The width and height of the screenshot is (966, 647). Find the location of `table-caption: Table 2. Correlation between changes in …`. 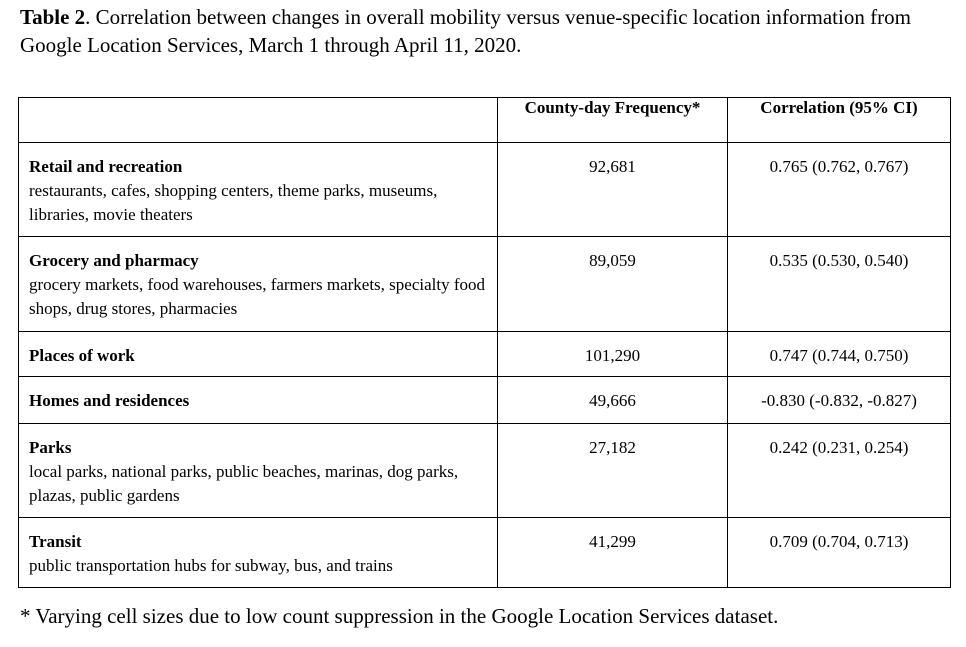

table-caption: Table 2. Correlation between changes in … is located at coordinates (480, 31).